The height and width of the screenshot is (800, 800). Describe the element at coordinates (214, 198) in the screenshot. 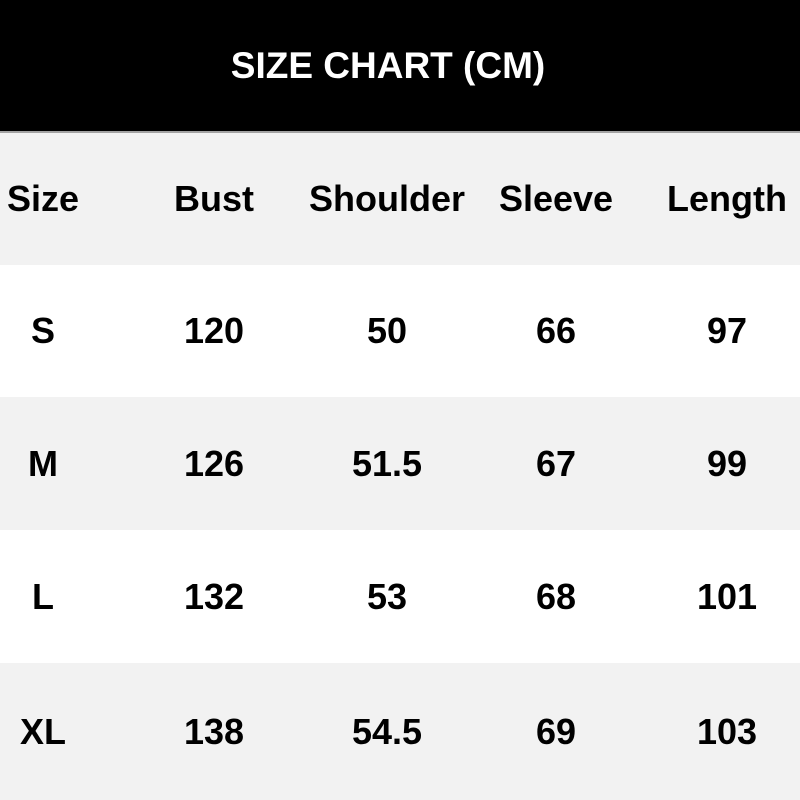

I see `header-cell-bust: Bust` at that location.